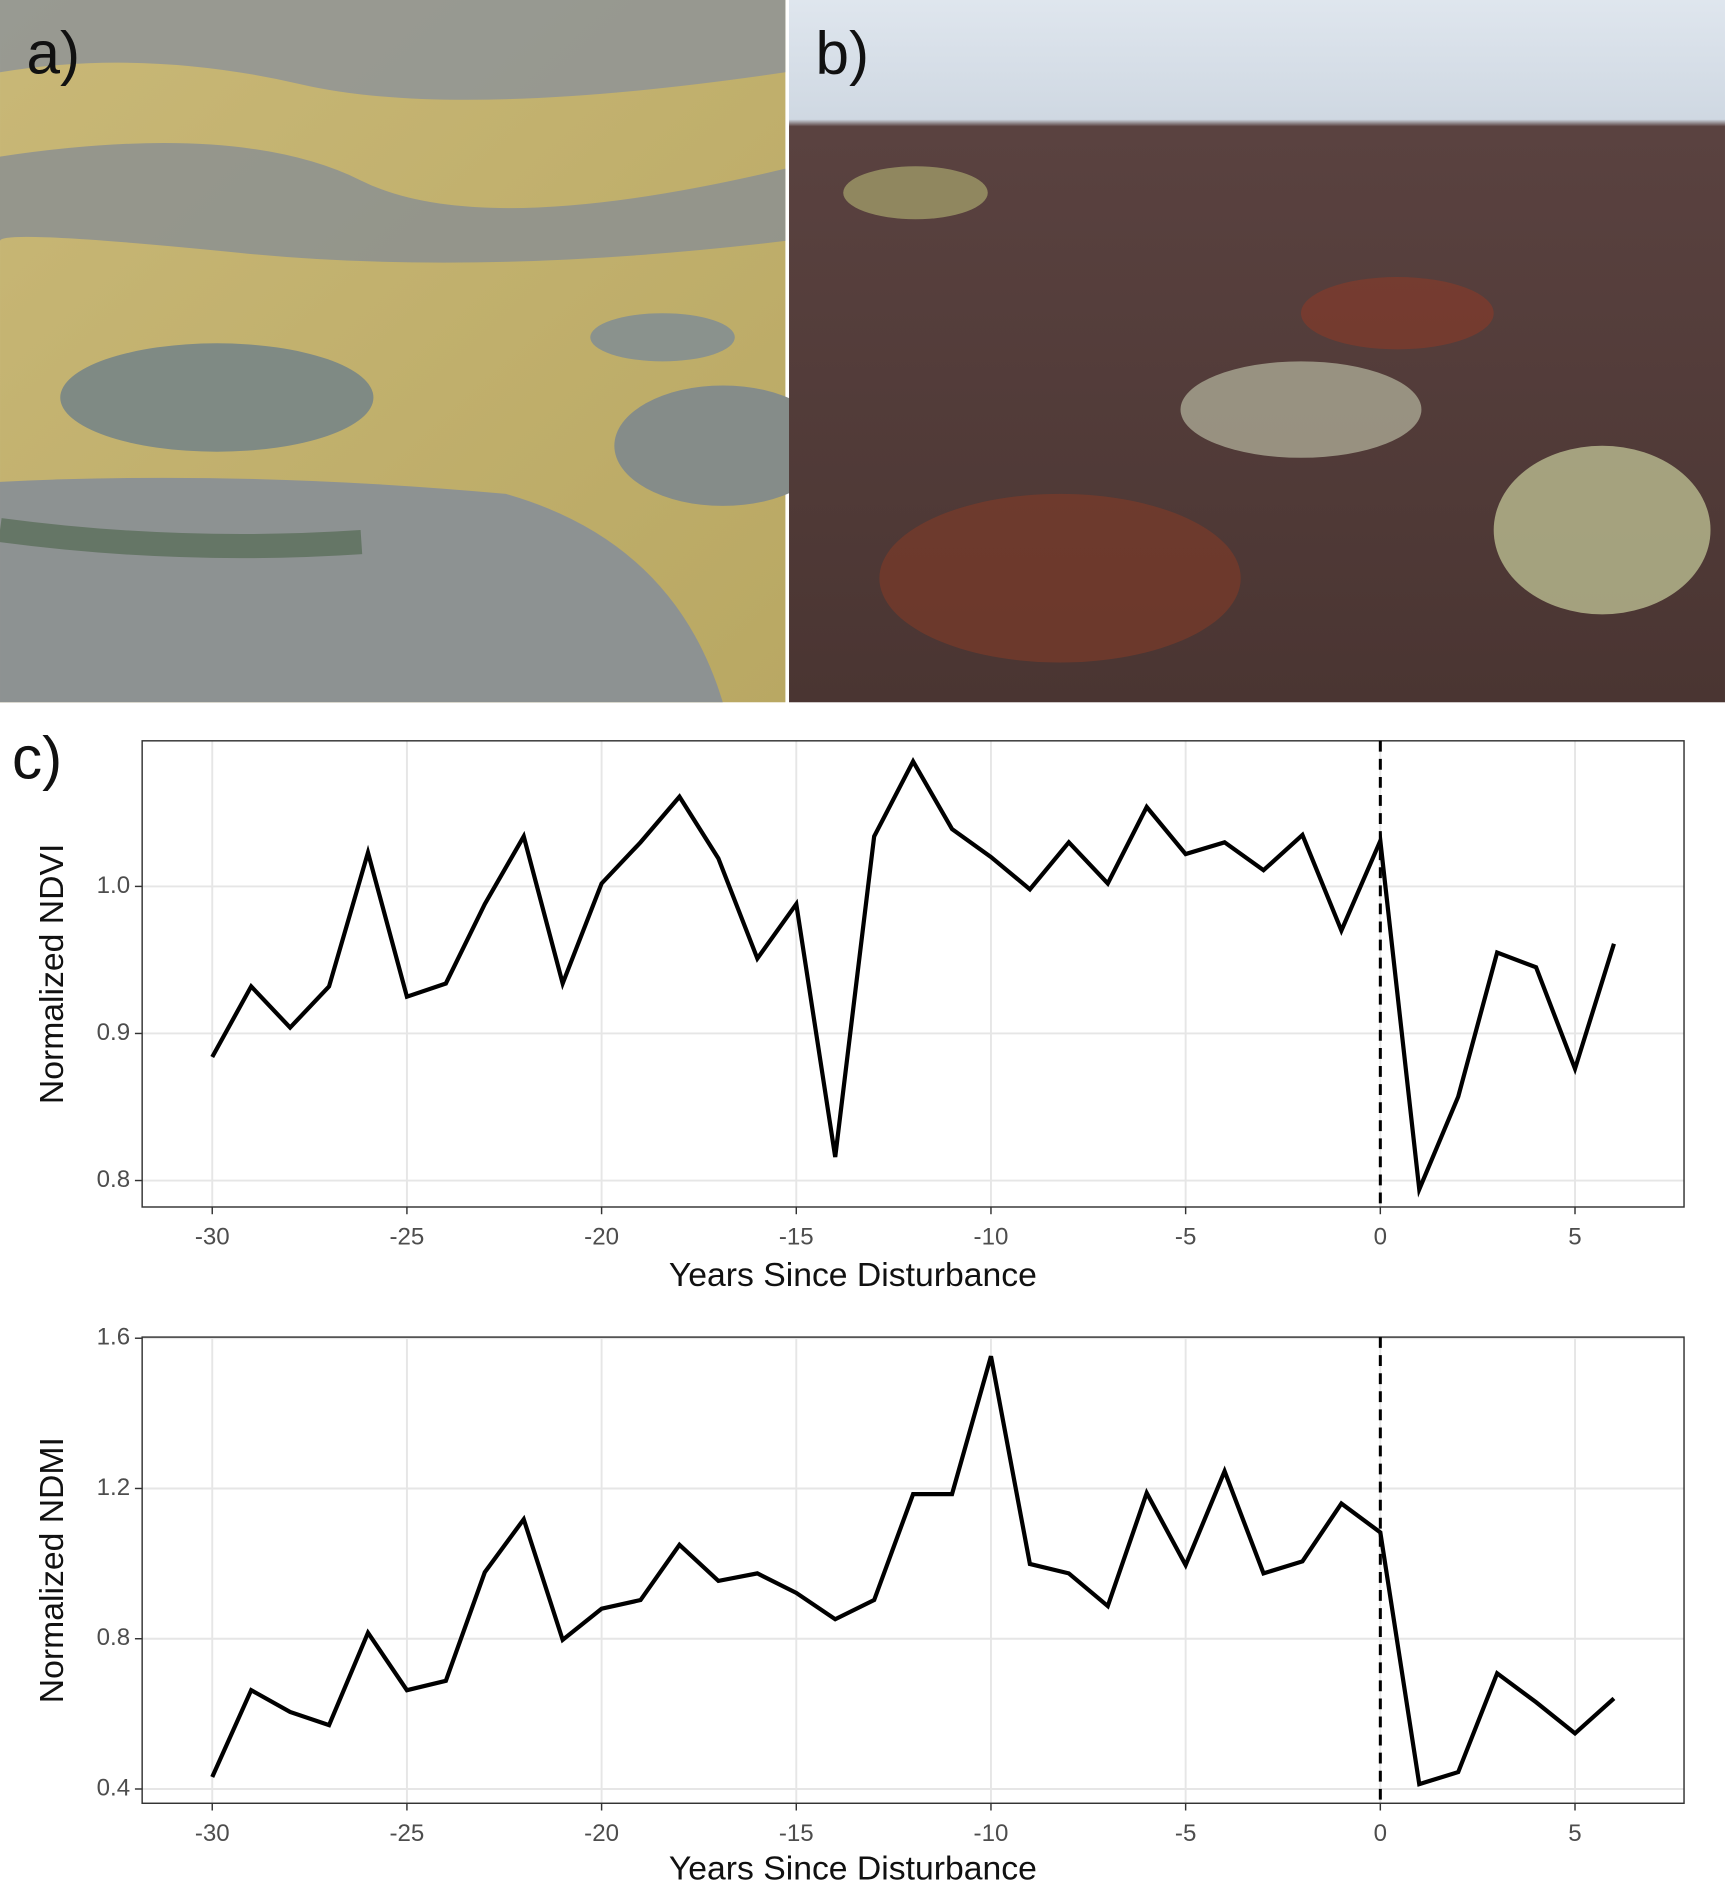 The height and width of the screenshot is (1890, 1725). What do you see at coordinates (37, 757) in the screenshot?
I see `panel-label: c)` at bounding box center [37, 757].